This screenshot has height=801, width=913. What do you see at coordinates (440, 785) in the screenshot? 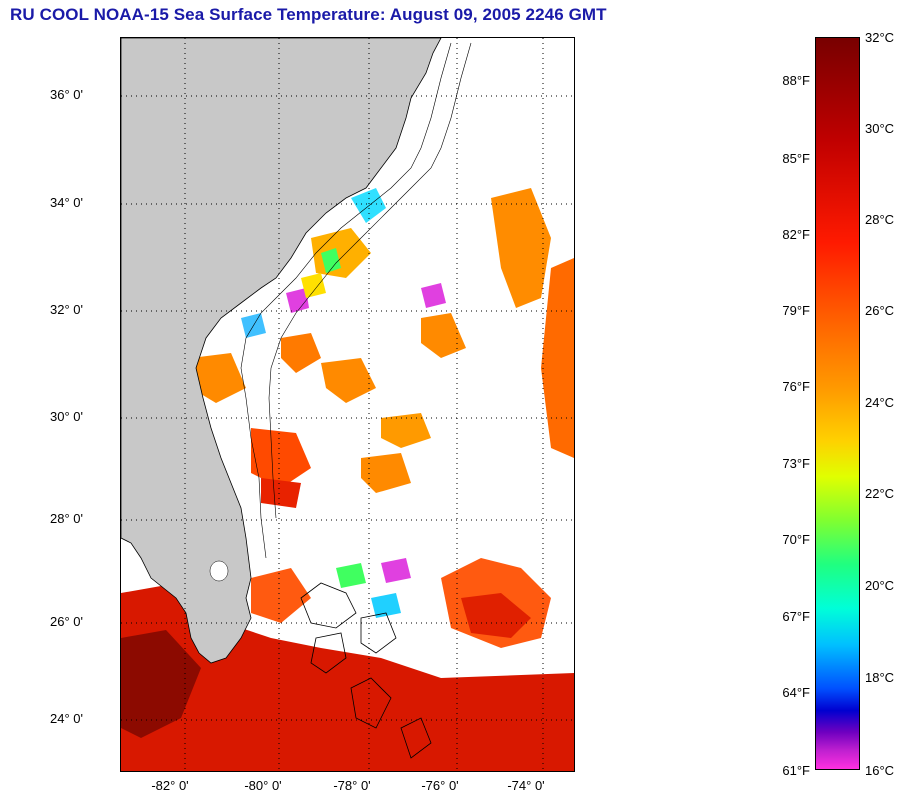
I see `lon-label-76: -76° 0'` at bounding box center [440, 785].